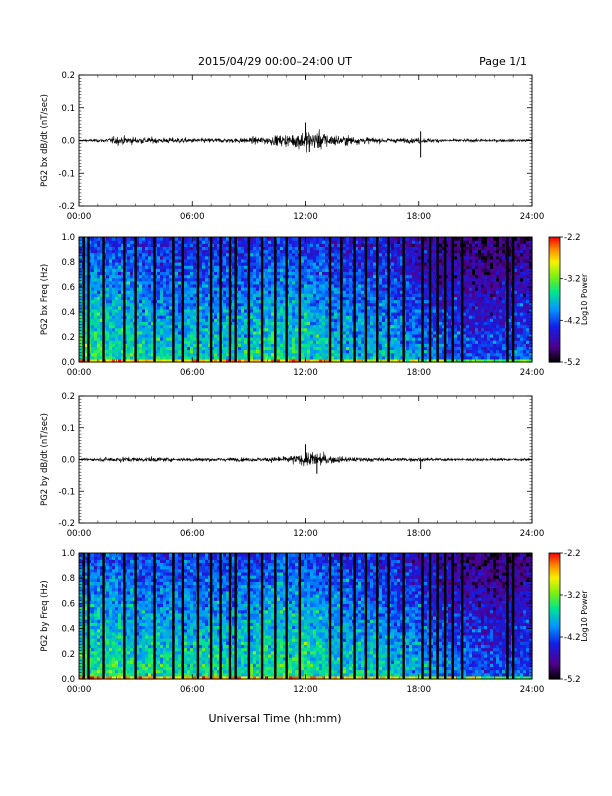 This screenshot has height=796, width=612. Describe the element at coordinates (68, 554) in the screenshot. I see `y-tick-label: 1.0` at that location.